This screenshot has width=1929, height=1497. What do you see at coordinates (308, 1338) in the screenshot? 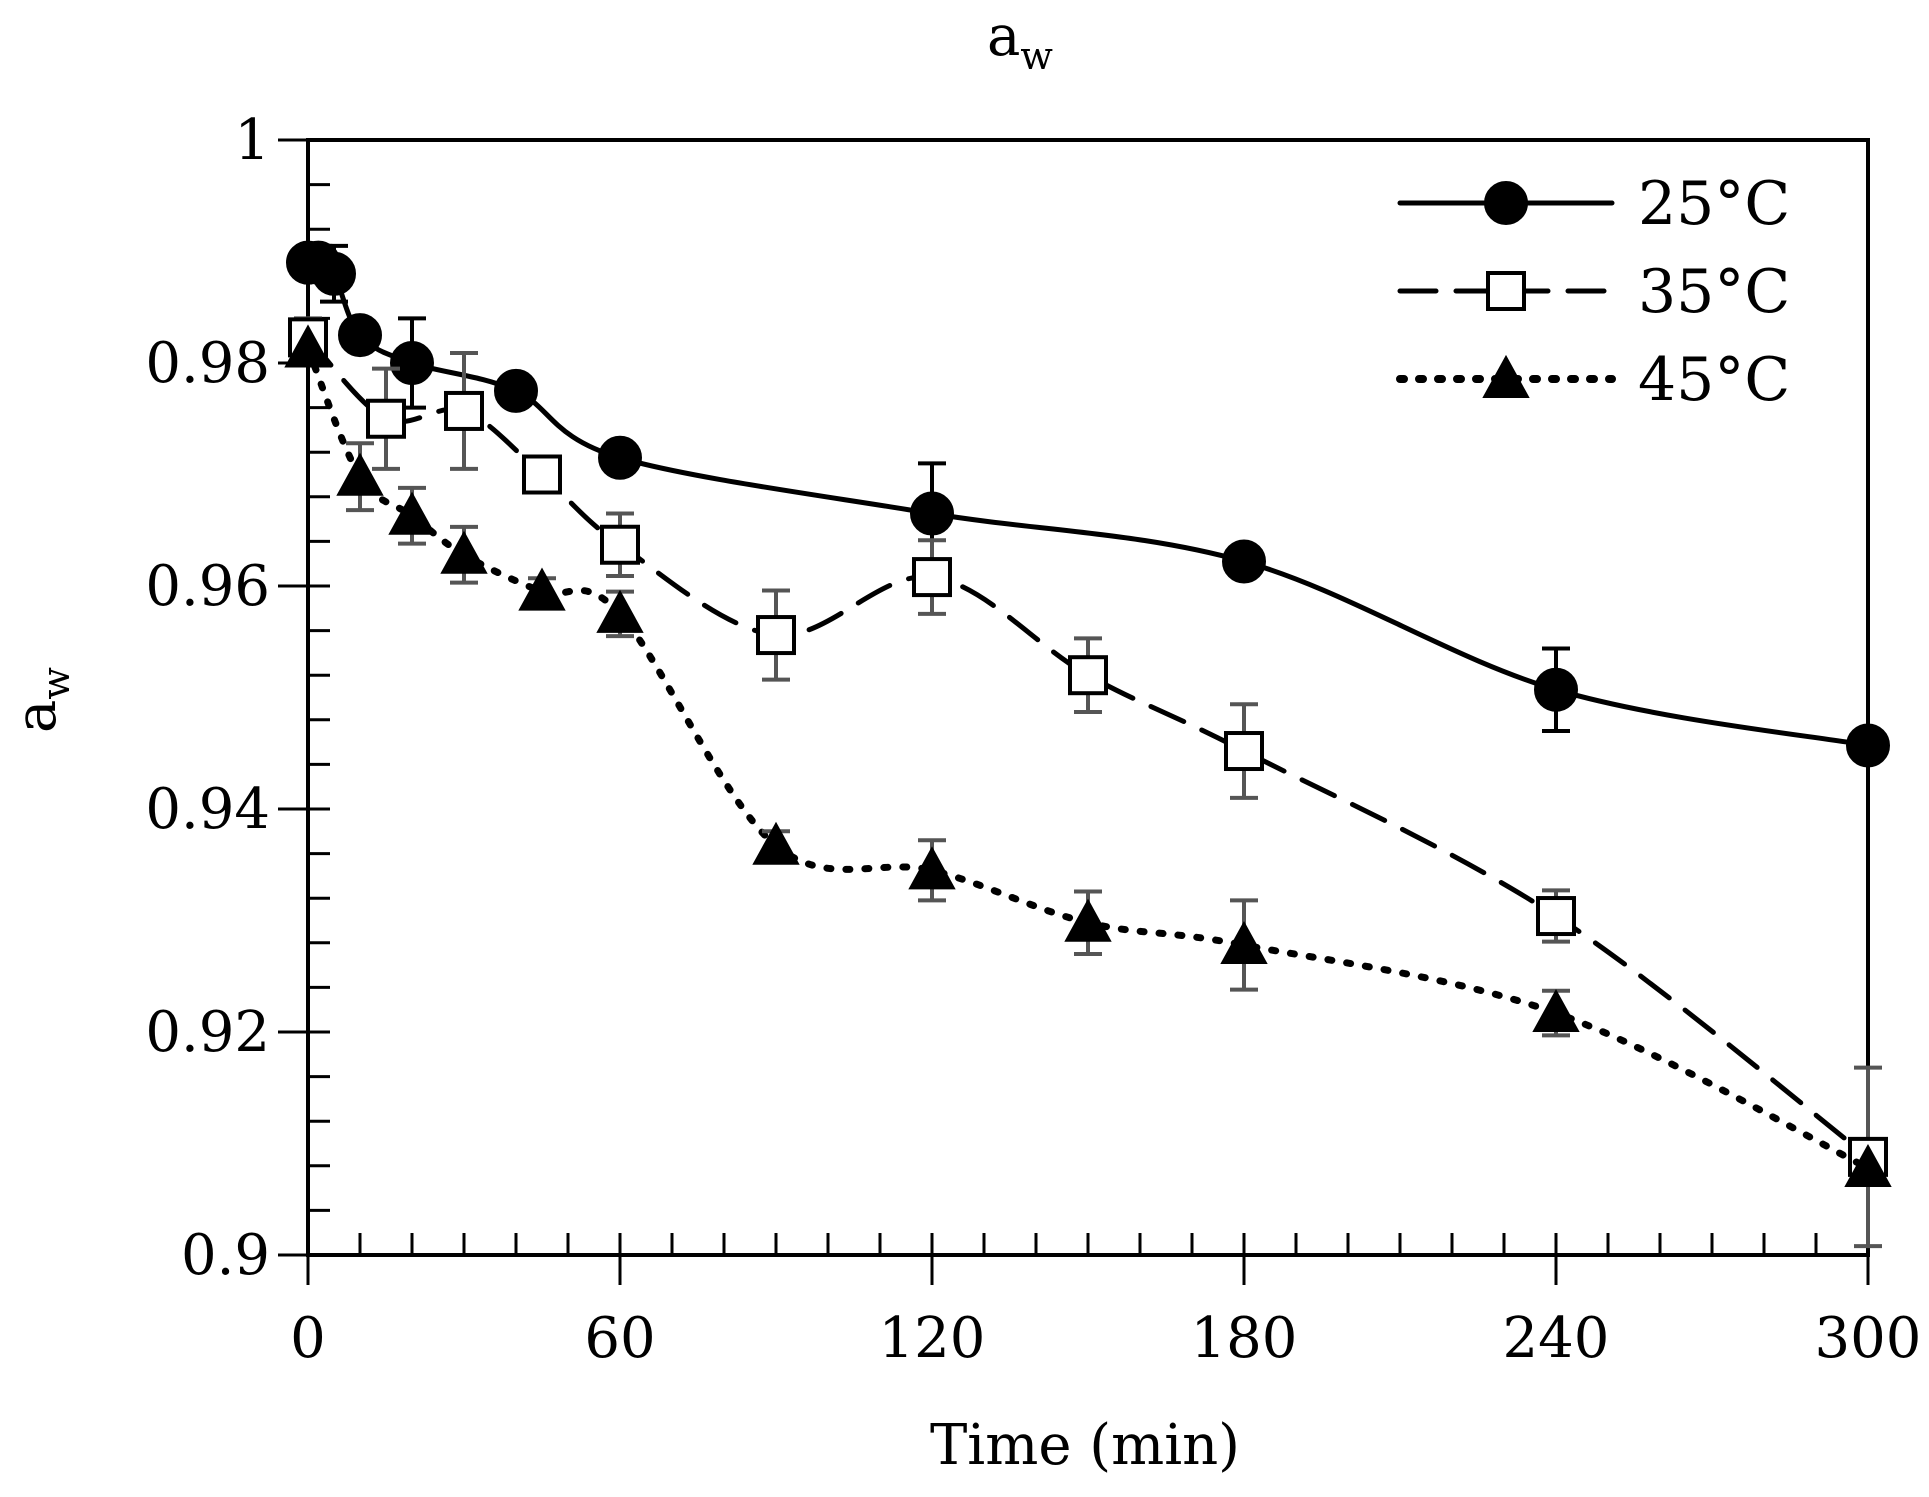
I see `x-tick-label: 0` at bounding box center [308, 1338].